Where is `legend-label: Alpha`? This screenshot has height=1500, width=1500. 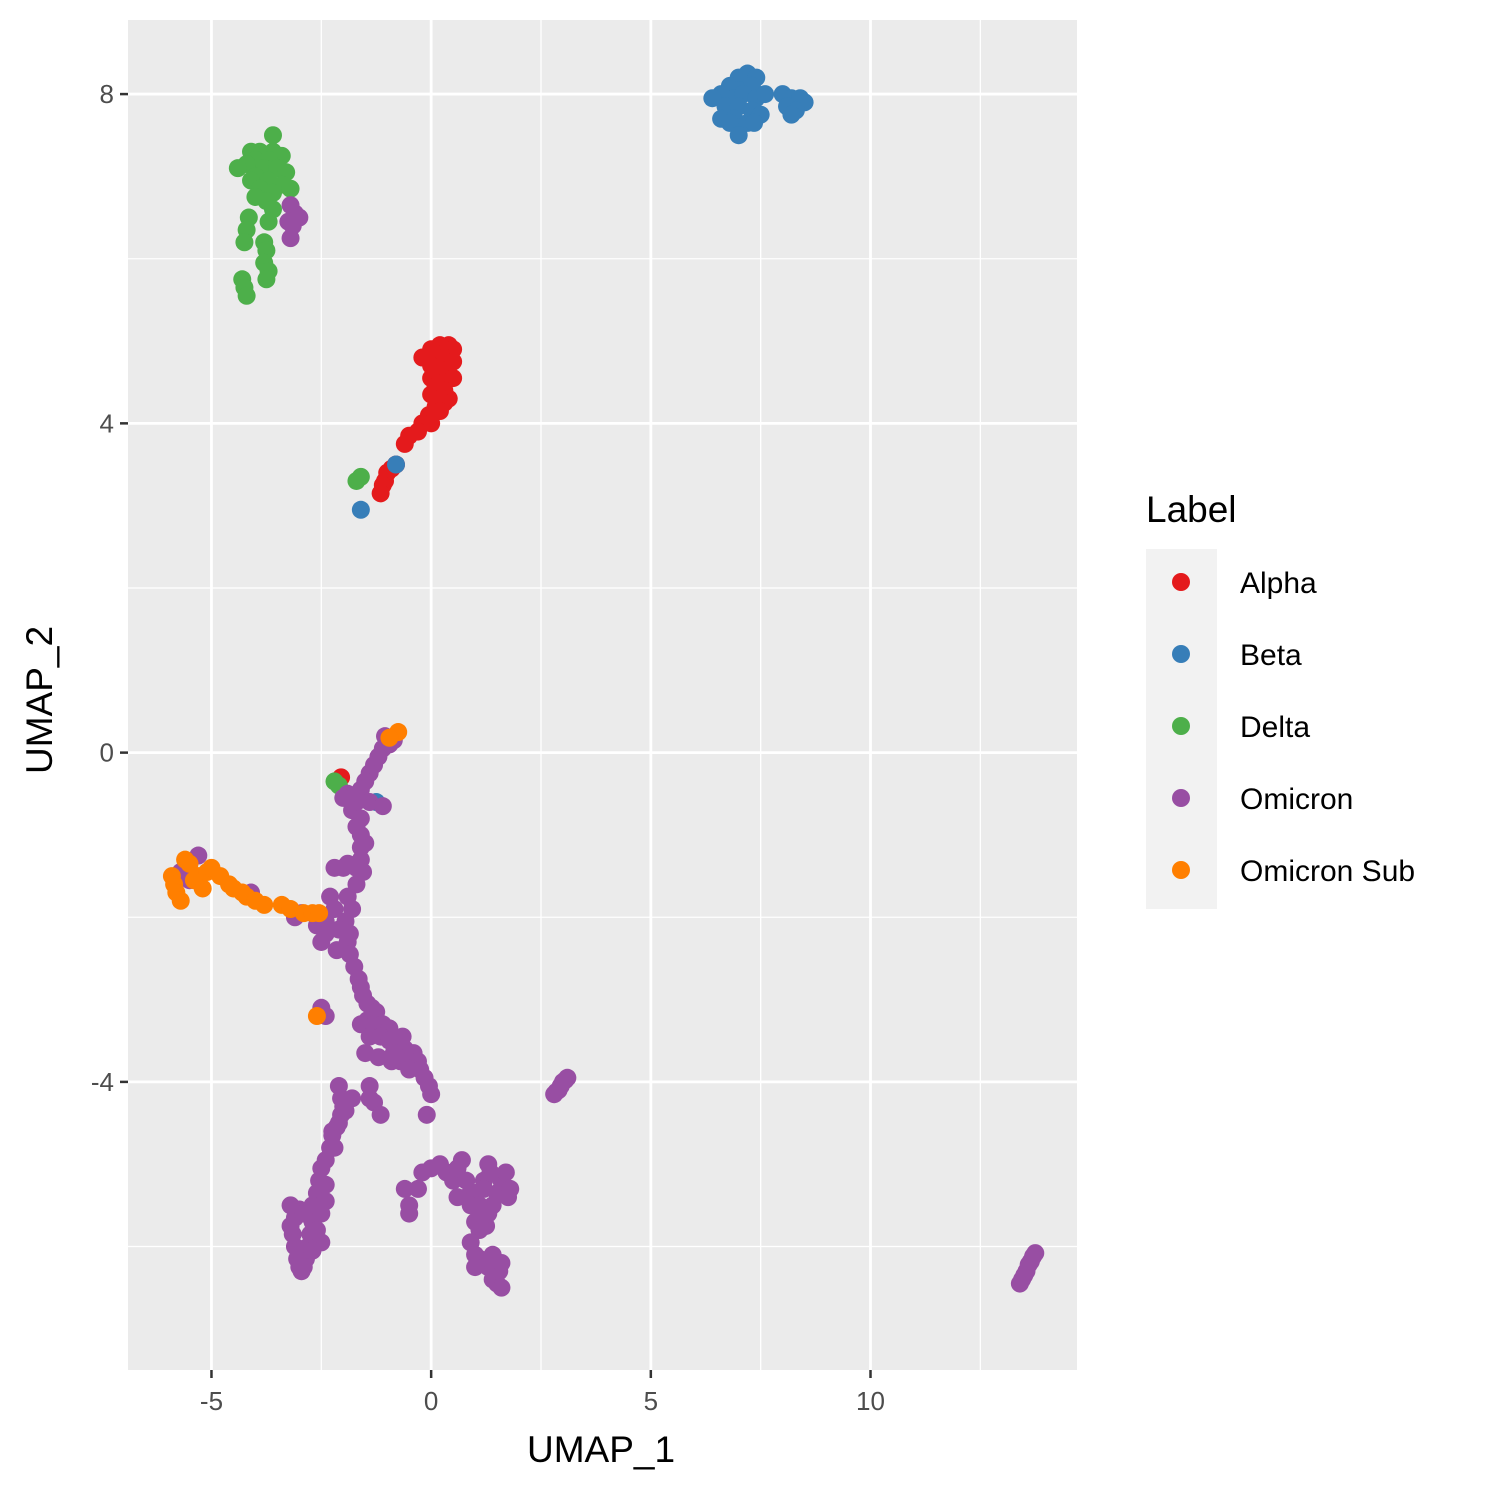
legend-label: Alpha is located at coordinates (1278, 583).